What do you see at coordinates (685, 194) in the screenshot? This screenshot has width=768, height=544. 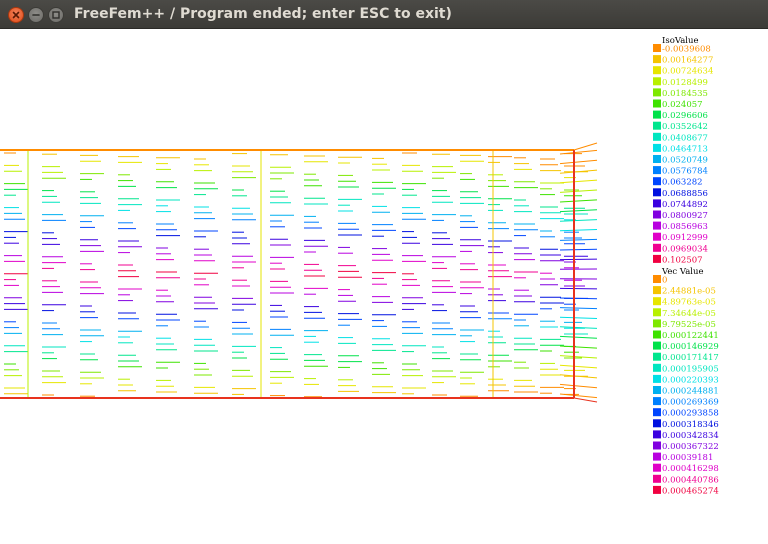 I see `legend-value: 0.0688856` at bounding box center [685, 194].